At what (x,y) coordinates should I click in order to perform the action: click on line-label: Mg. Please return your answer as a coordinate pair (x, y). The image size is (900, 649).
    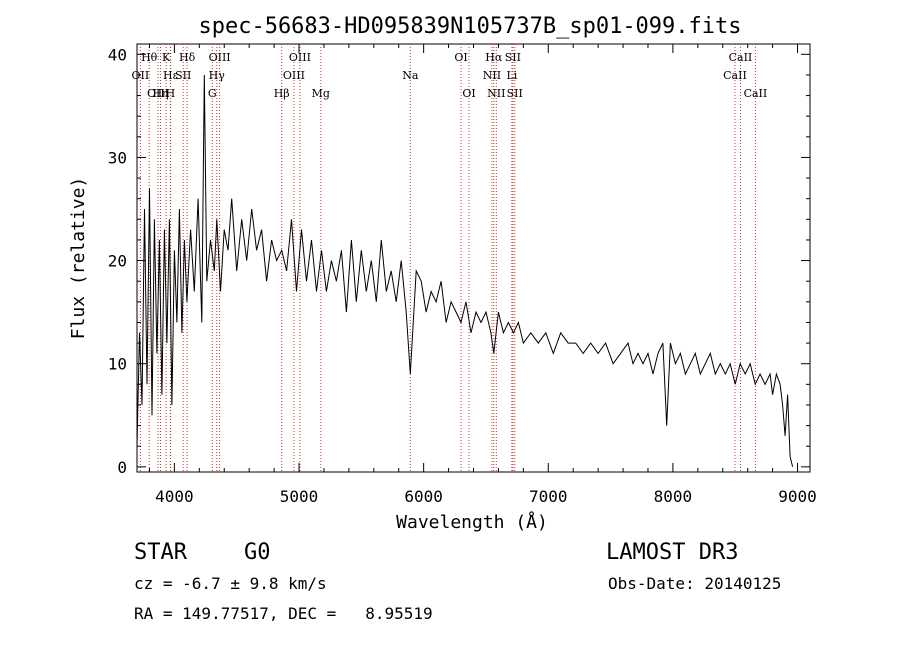
    Looking at the image, I should click on (321, 93).